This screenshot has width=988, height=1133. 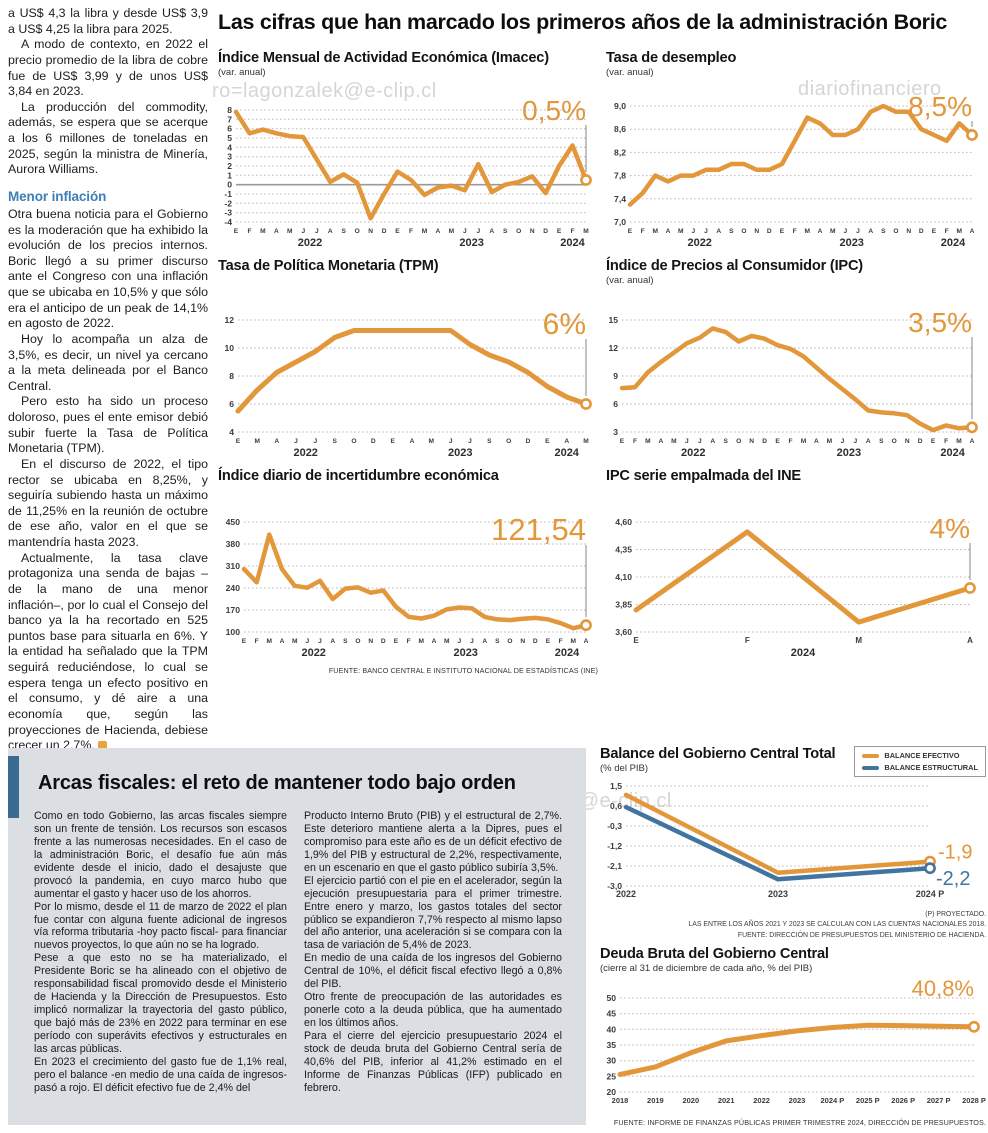 I want to click on chart-subtitle: (% del PIB), so click(x=624, y=768).